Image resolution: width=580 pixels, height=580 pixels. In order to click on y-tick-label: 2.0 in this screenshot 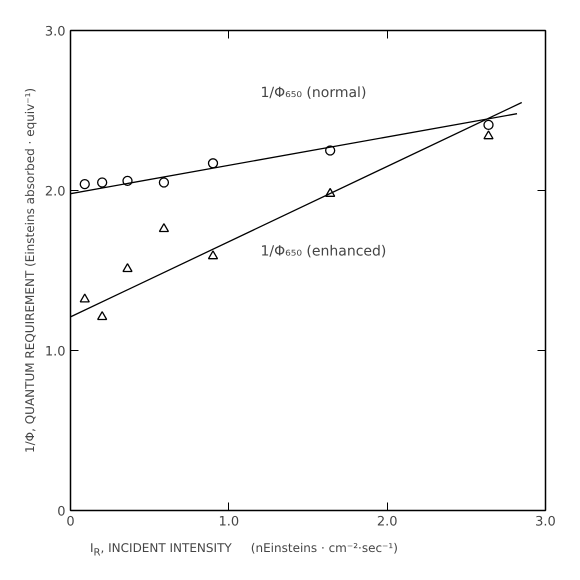, I will do `click(55, 192)`.